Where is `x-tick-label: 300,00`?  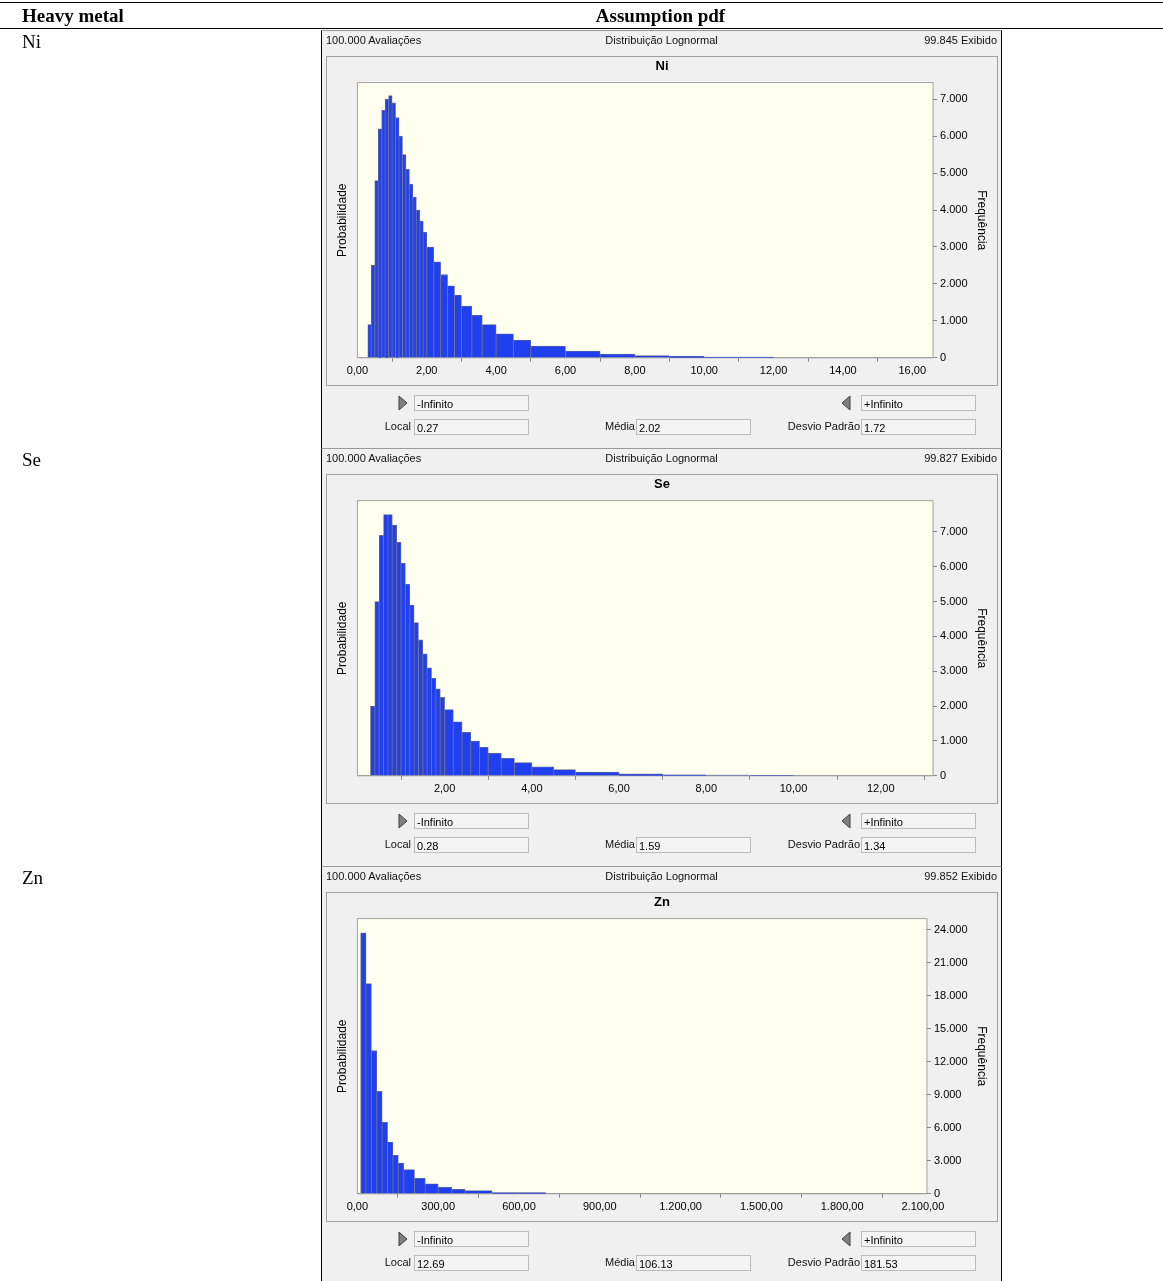
x-tick-label: 300,00 is located at coordinates (438, 1206).